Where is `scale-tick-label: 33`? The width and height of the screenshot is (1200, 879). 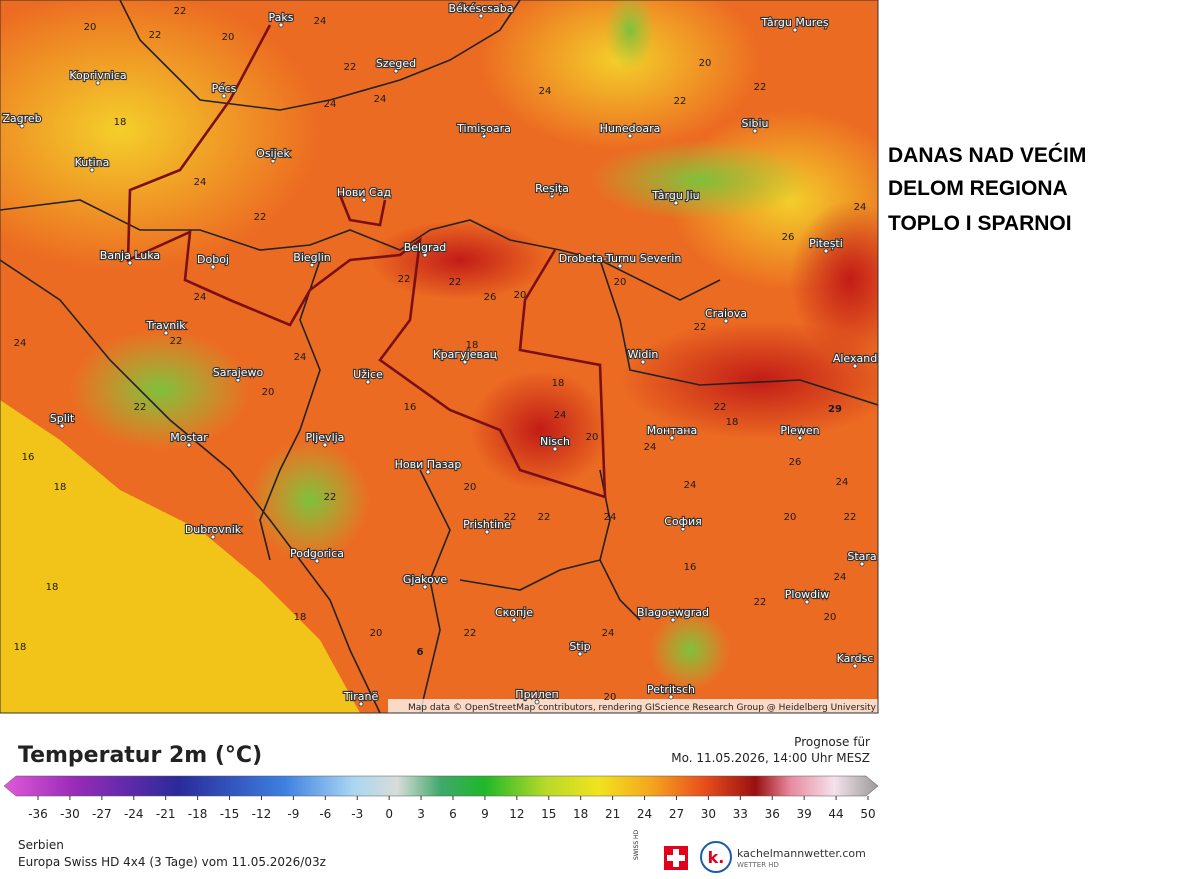
scale-tick-label: 33 is located at coordinates (740, 814).